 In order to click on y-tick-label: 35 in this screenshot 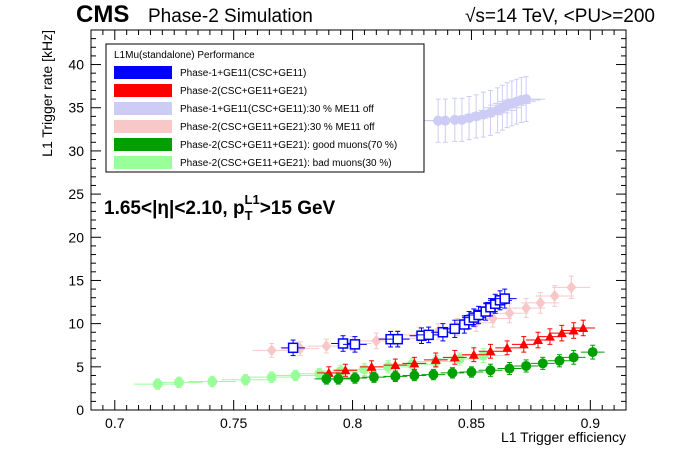, I will do `click(76, 108)`.